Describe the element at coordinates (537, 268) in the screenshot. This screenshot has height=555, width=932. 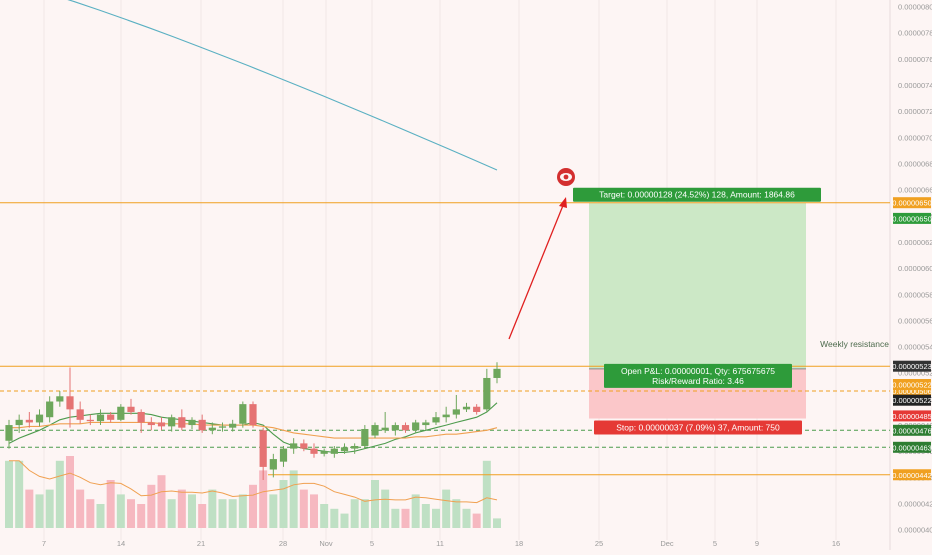
I see `projection-arrow` at that location.